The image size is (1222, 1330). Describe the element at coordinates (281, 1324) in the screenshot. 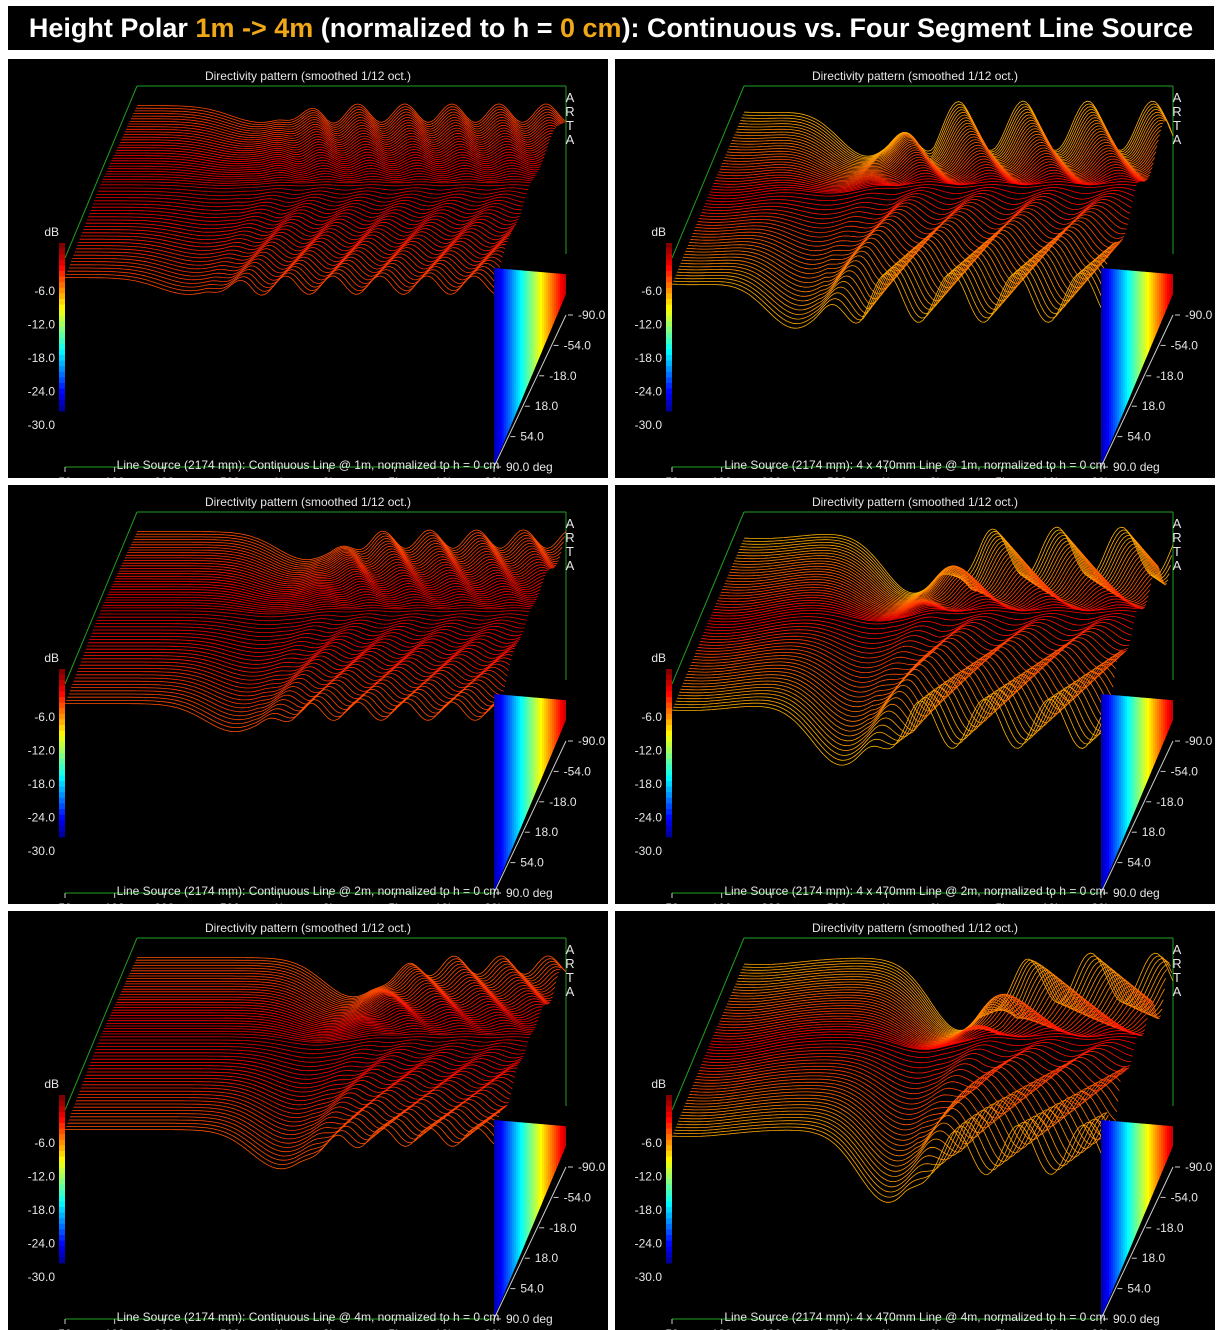

I see `frequency-axis: 501002005001k2k5k10k20kFrequency (Hz)` at that location.